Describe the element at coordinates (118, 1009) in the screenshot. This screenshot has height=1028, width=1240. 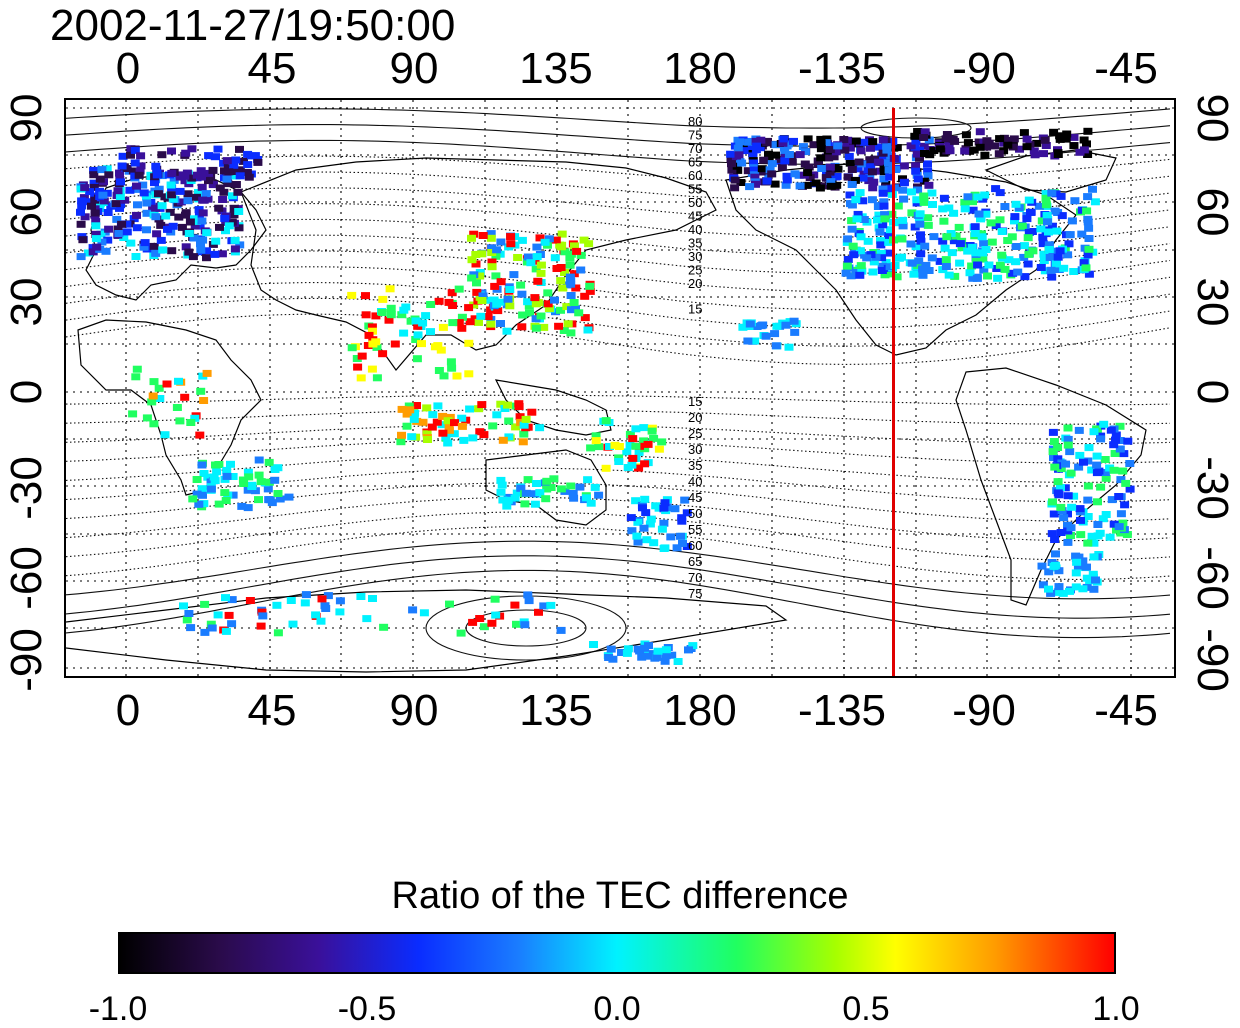
I see `colorbar-tick: -1.0` at that location.